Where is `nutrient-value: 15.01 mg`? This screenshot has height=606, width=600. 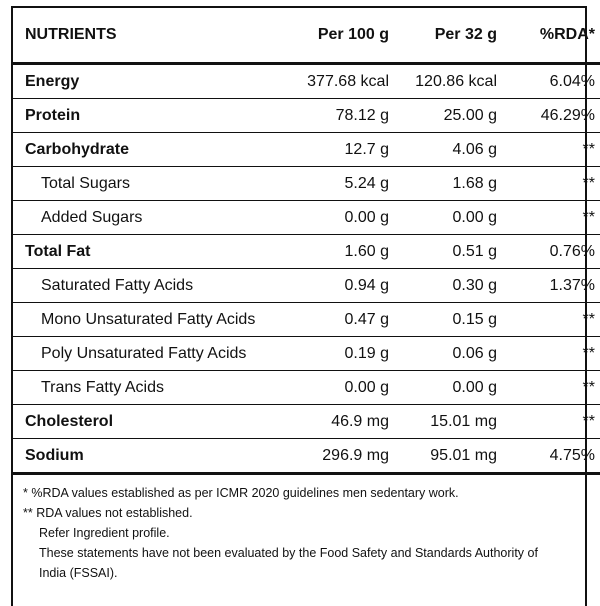 nutrient-value: 15.01 mg is located at coordinates (443, 421).